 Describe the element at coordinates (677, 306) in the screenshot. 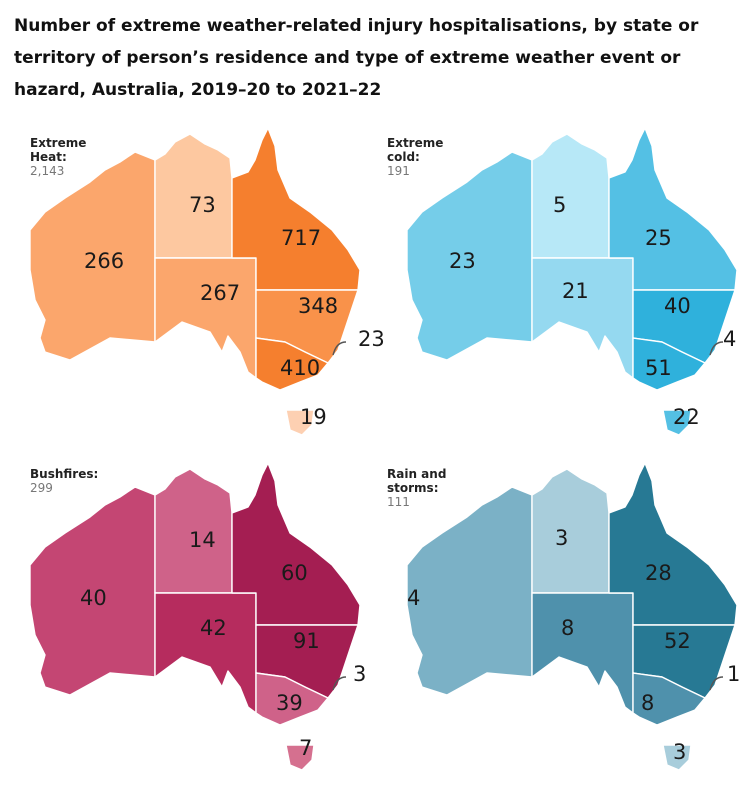

I see `value-label-nsw: 40` at that location.